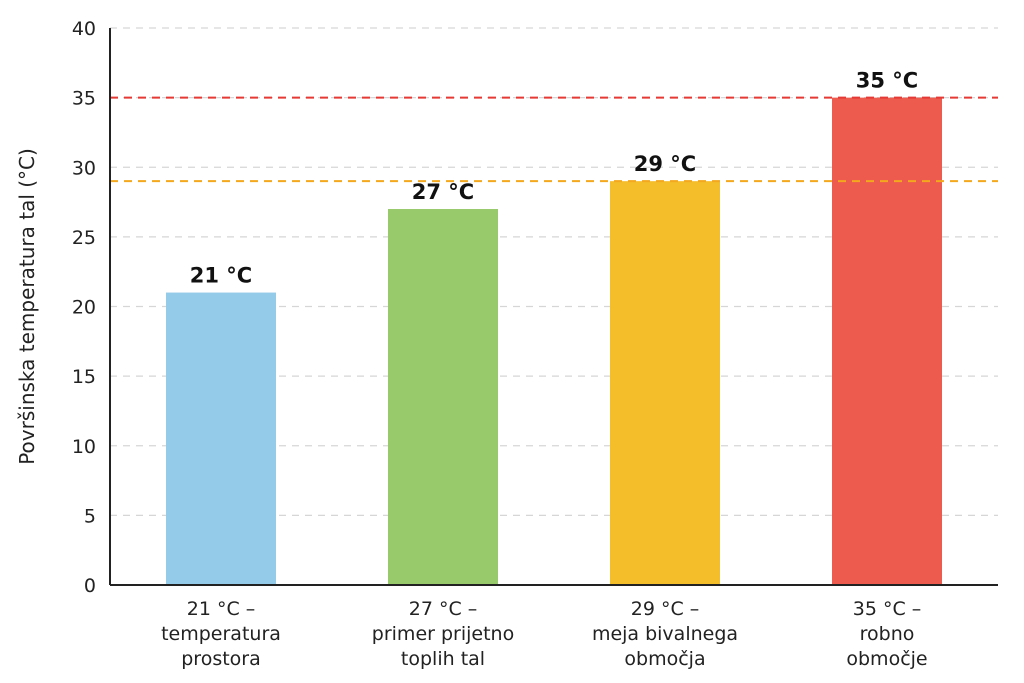  What do you see at coordinates (90, 586) in the screenshot?
I see `y-tick-label: 0` at bounding box center [90, 586].